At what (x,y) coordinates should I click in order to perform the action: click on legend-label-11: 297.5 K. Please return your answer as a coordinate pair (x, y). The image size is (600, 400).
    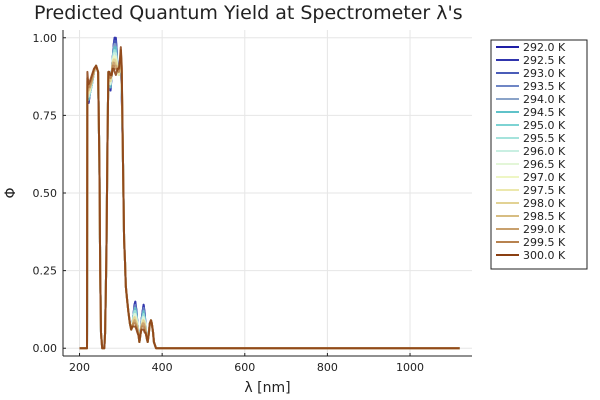
    Looking at the image, I should click on (544, 190).